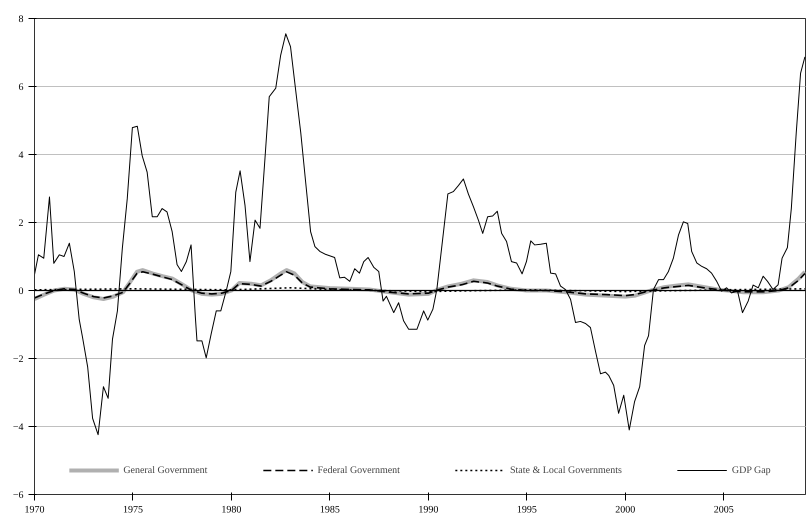 Image resolution: width=807 pixels, height=515 pixels. What do you see at coordinates (724, 509) in the screenshot?
I see `x-tick-label: 2005` at bounding box center [724, 509].